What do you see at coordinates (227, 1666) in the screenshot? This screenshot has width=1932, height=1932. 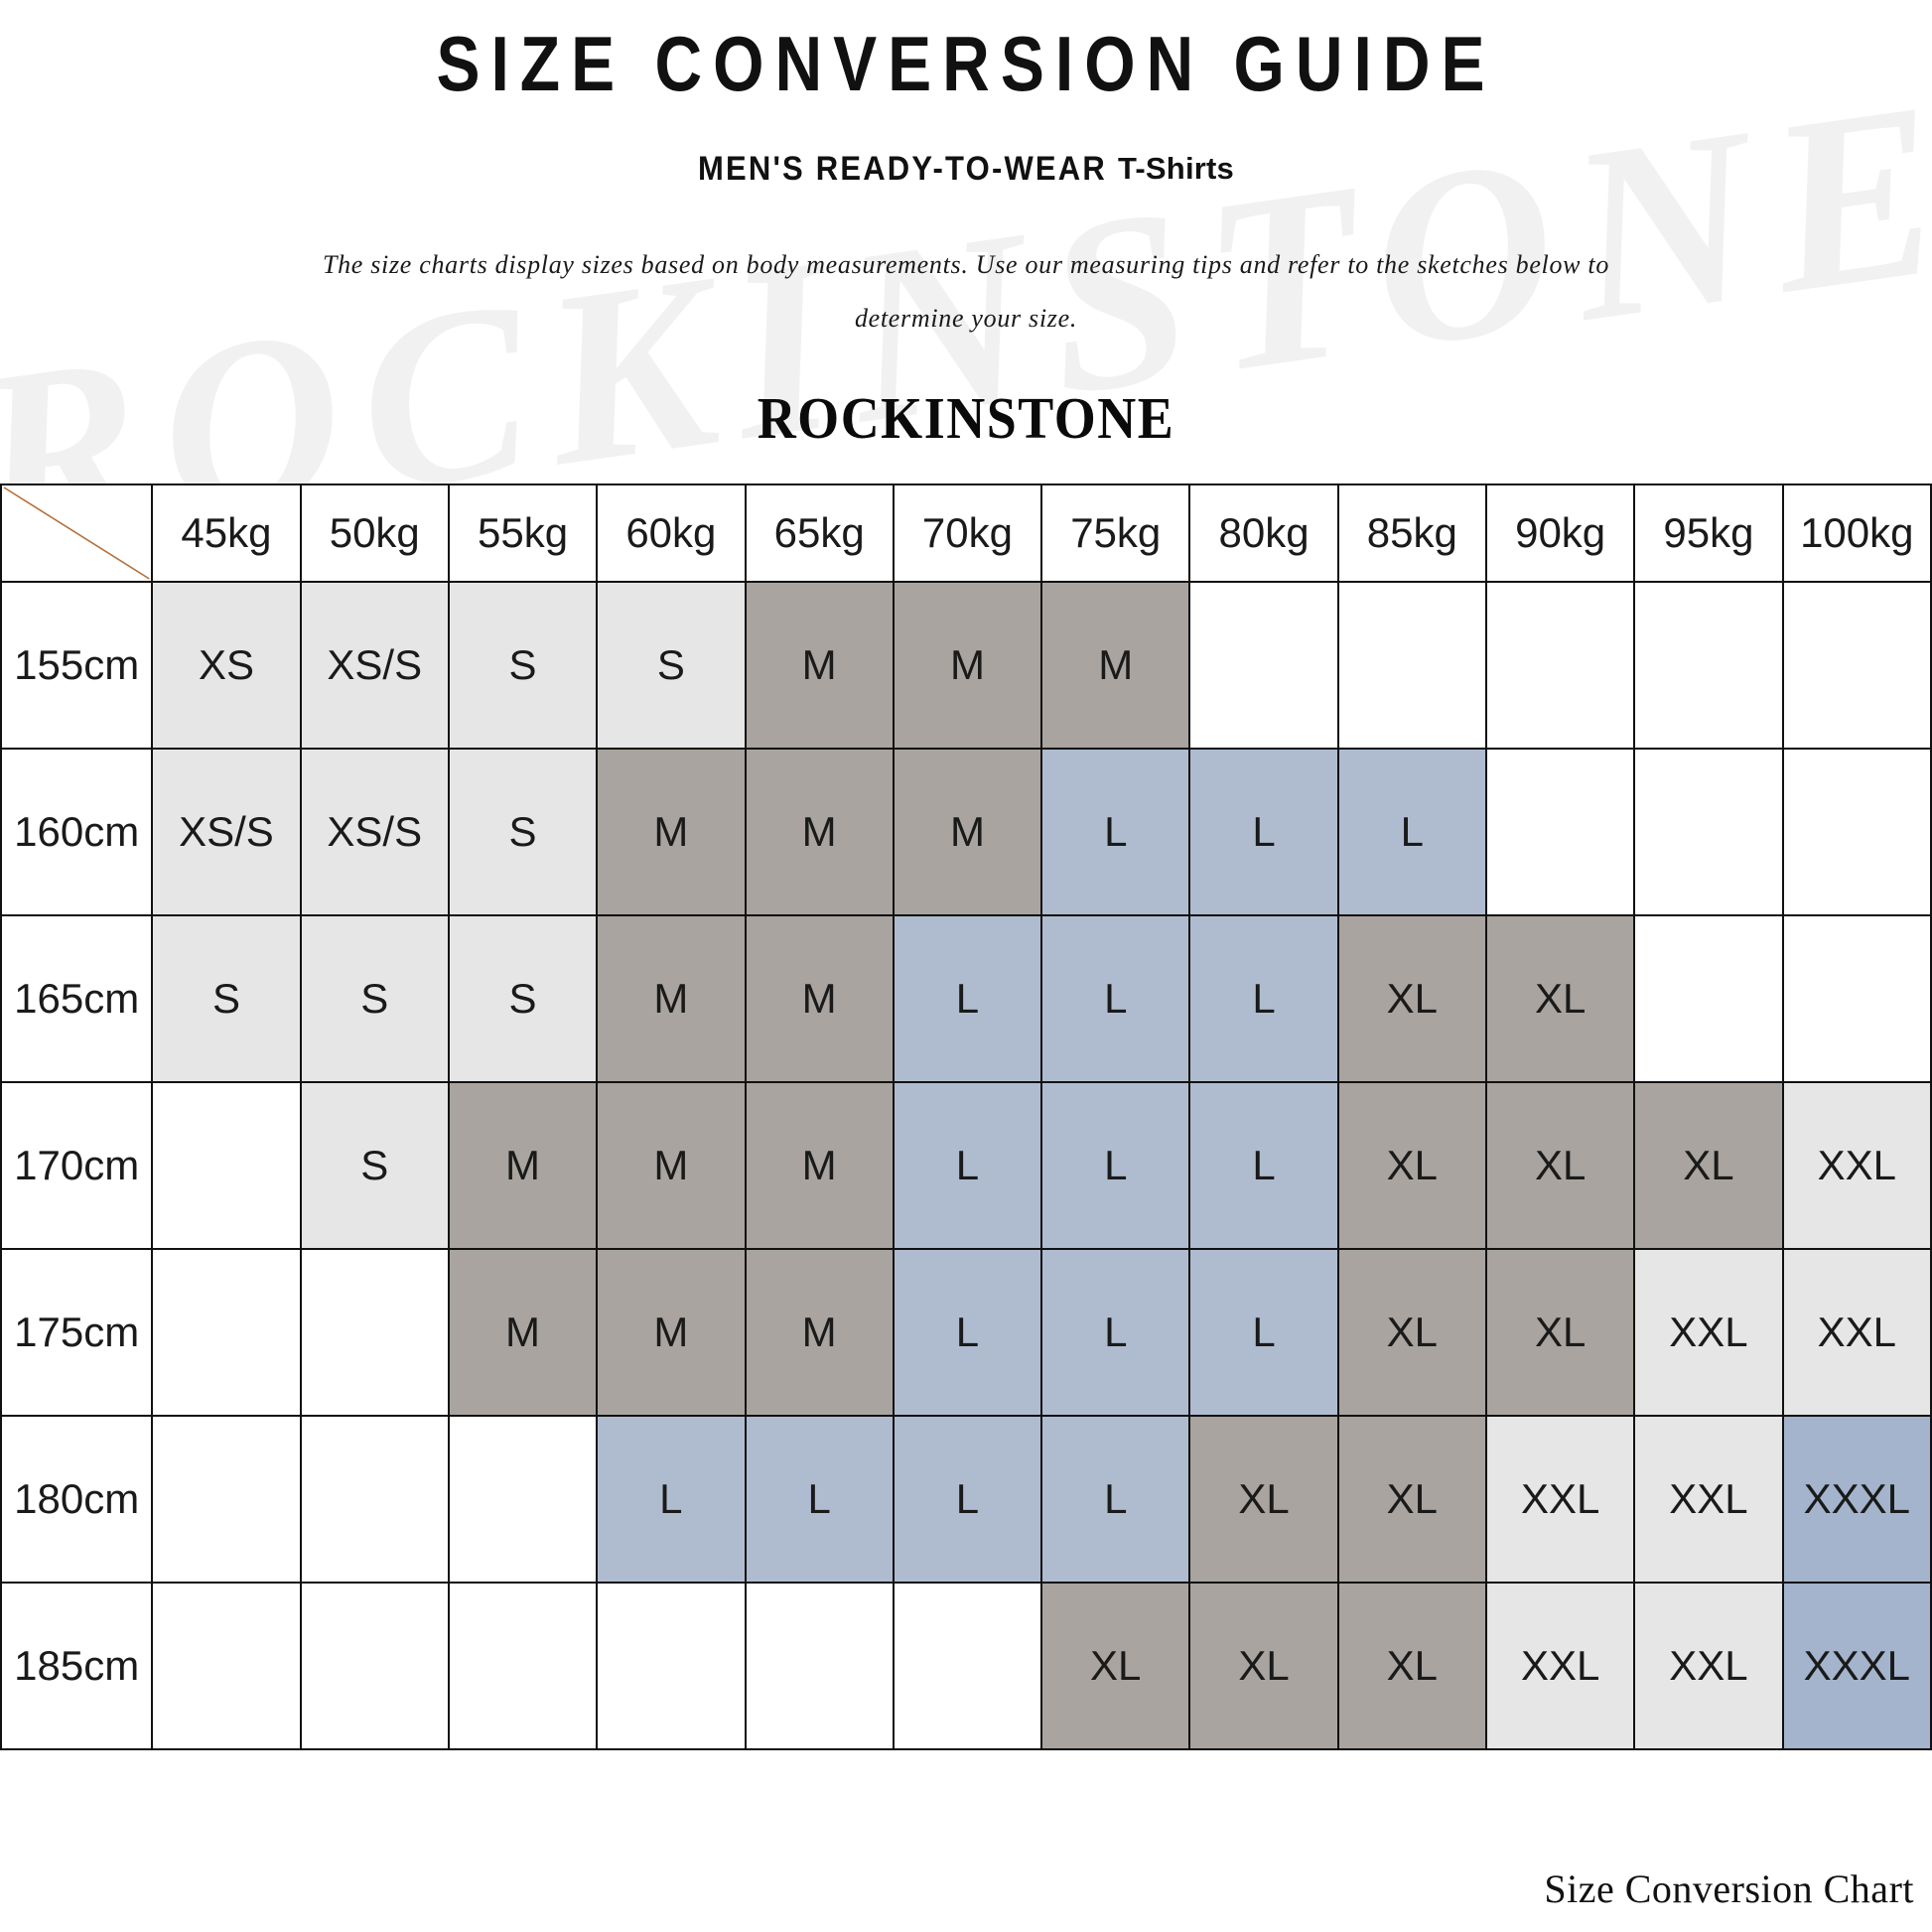 I see `size-cell-185cm-45kg` at bounding box center [227, 1666].